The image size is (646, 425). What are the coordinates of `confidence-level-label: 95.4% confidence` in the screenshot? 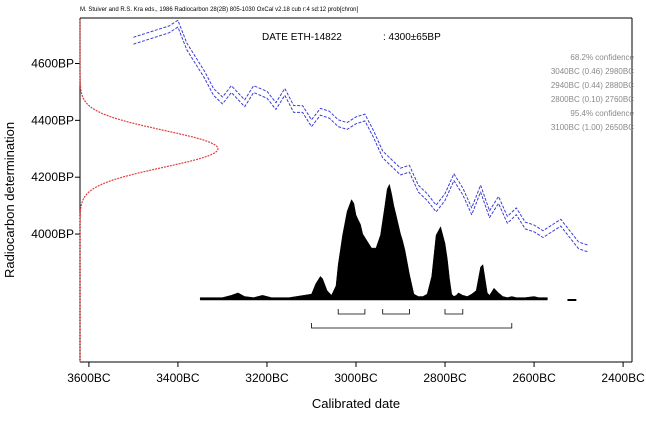 It's located at (602, 113).